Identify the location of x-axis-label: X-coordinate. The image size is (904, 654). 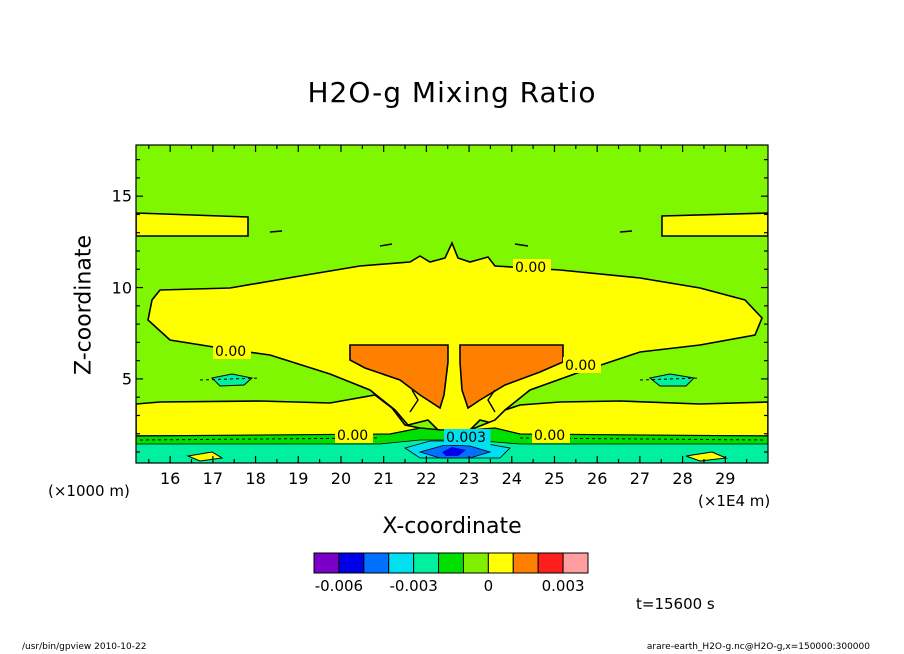
(452, 526).